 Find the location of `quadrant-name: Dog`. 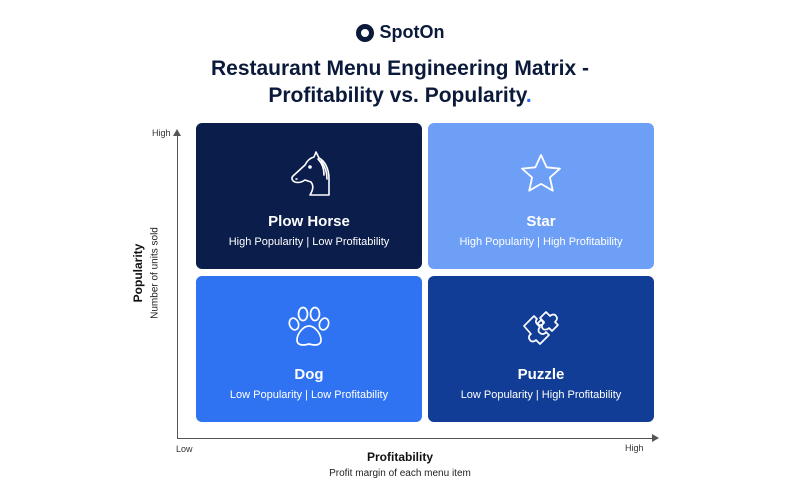

quadrant-name: Dog is located at coordinates (309, 374).